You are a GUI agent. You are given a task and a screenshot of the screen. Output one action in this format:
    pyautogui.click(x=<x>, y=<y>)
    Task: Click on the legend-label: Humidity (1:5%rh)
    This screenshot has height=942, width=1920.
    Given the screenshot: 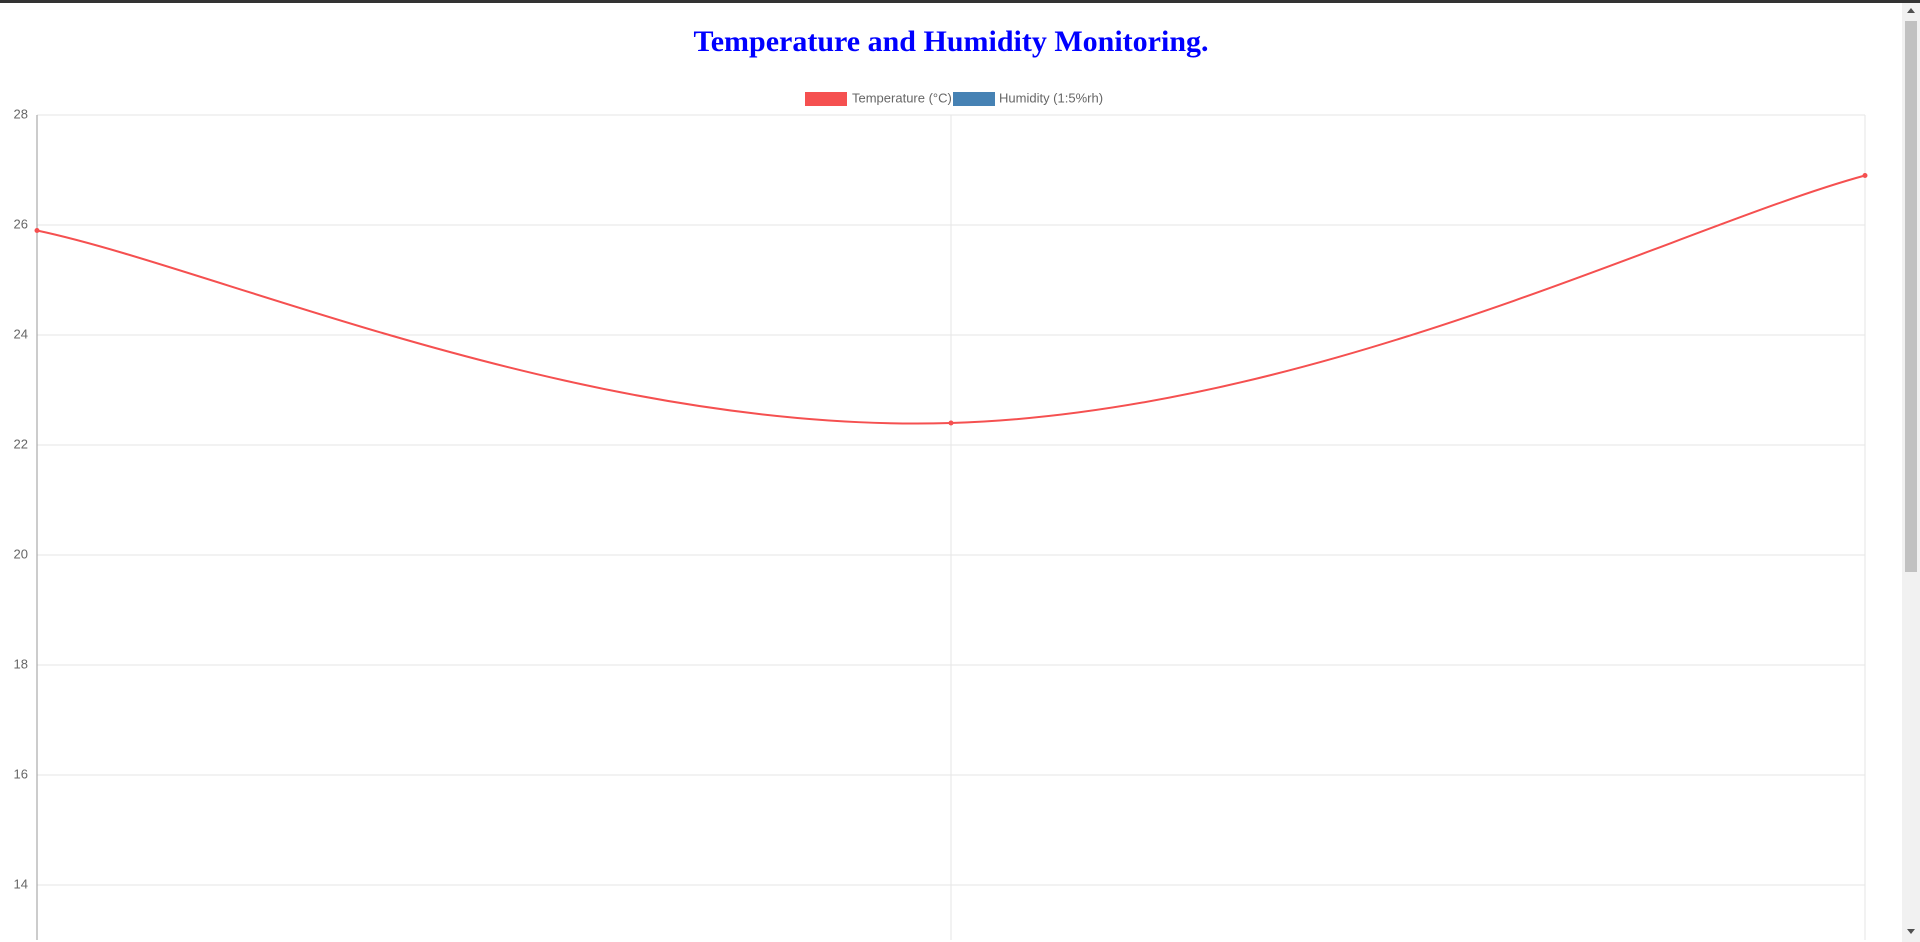 What is the action you would take?
    pyautogui.click(x=1051, y=97)
    